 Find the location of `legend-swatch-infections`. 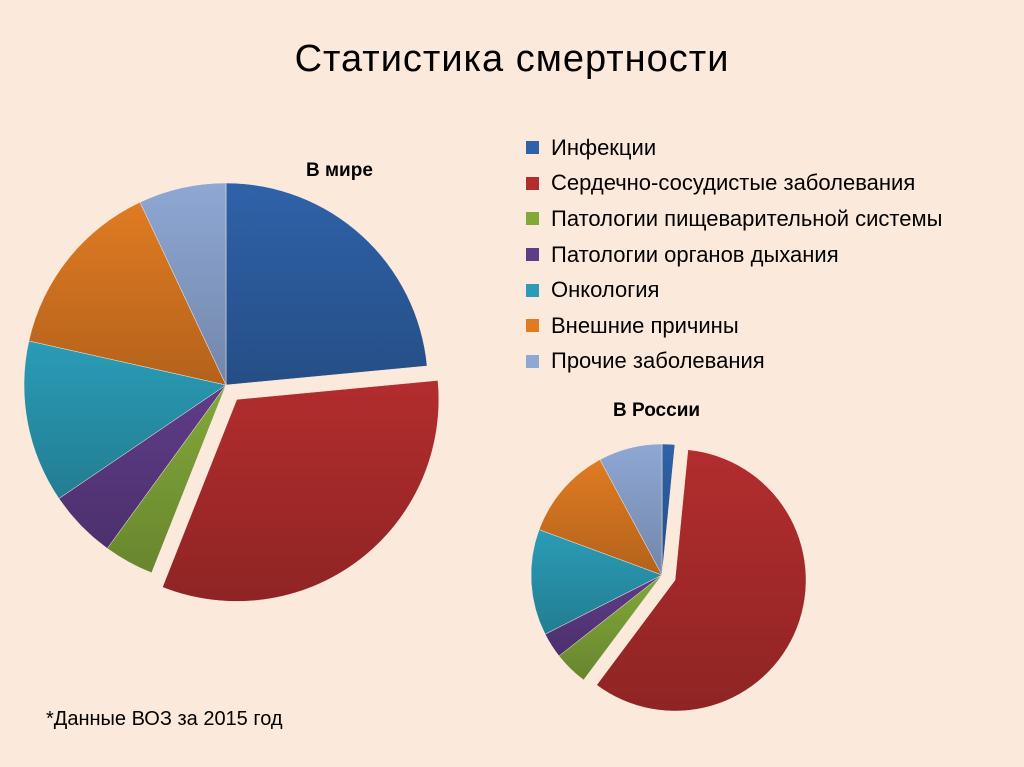

legend-swatch-infections is located at coordinates (532, 148).